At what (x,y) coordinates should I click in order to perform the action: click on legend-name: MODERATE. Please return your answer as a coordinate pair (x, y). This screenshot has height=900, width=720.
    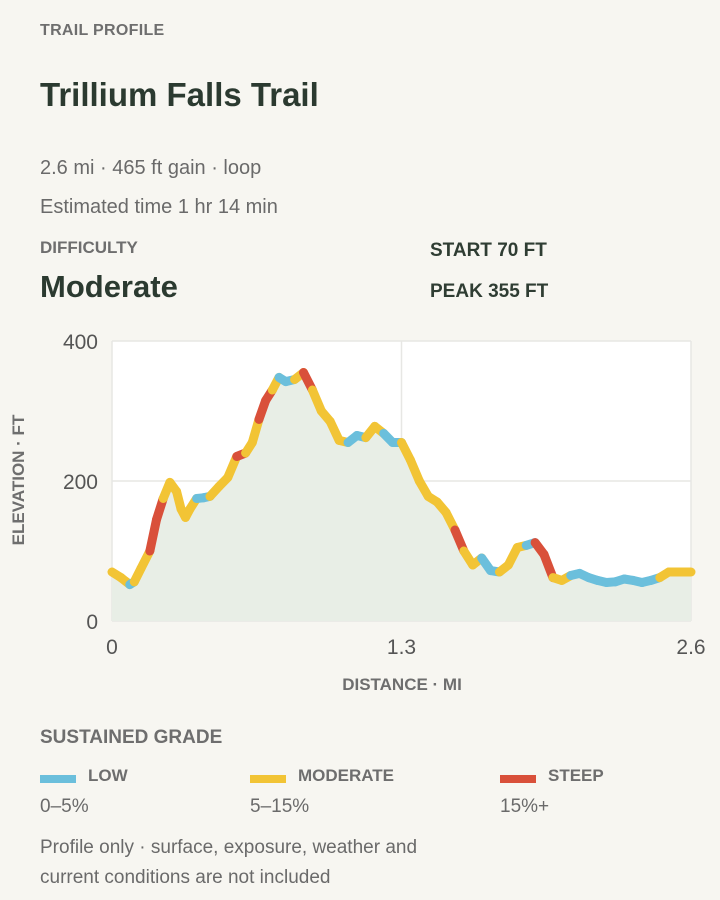
    Looking at the image, I should click on (346, 775).